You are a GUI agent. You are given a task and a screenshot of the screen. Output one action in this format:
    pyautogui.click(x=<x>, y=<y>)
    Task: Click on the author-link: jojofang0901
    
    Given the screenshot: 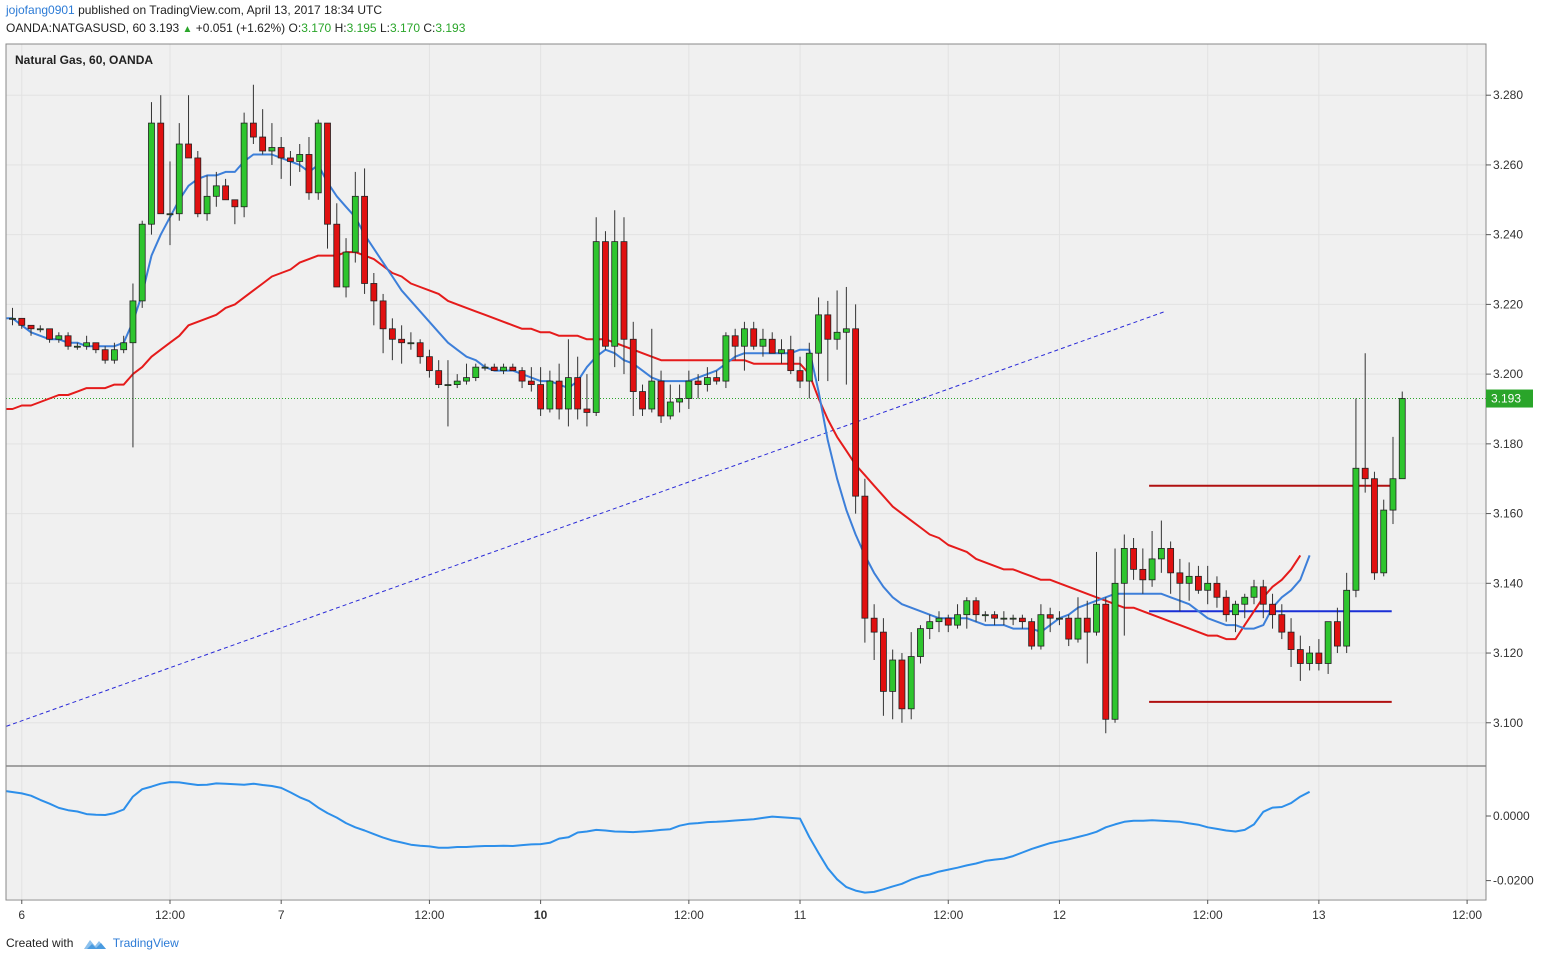 What is the action you would take?
    pyautogui.click(x=40, y=10)
    